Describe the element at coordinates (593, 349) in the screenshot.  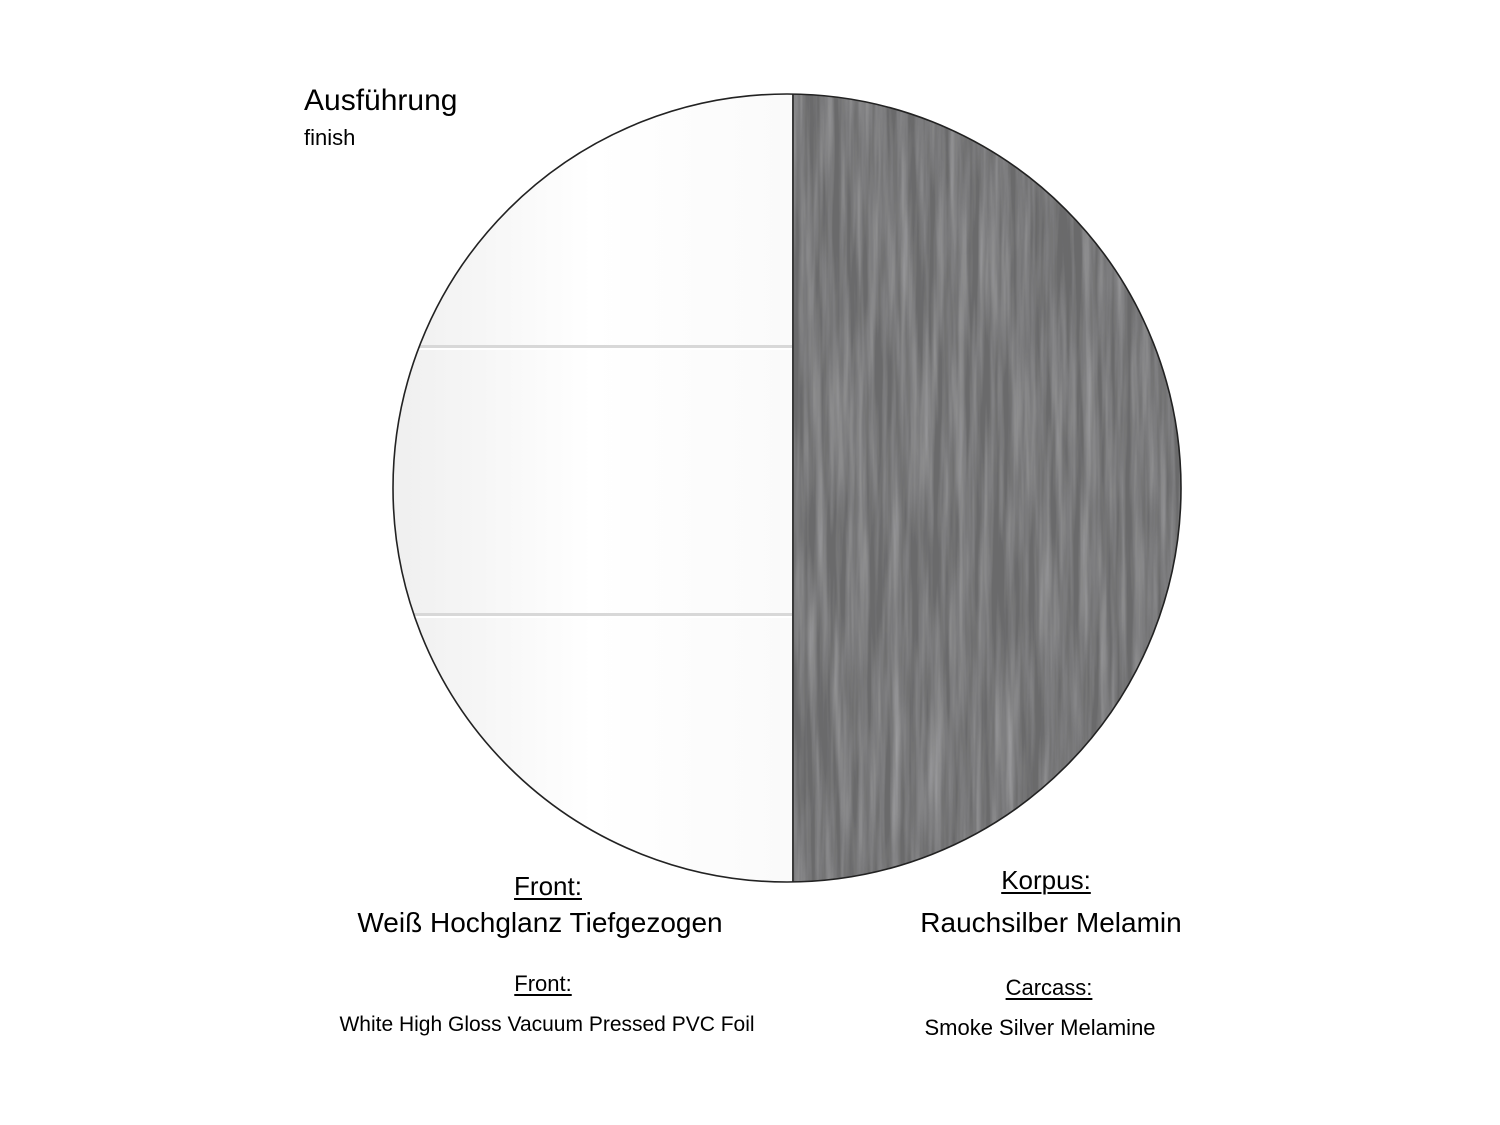
I see `panel-groove-1-highlight` at that location.